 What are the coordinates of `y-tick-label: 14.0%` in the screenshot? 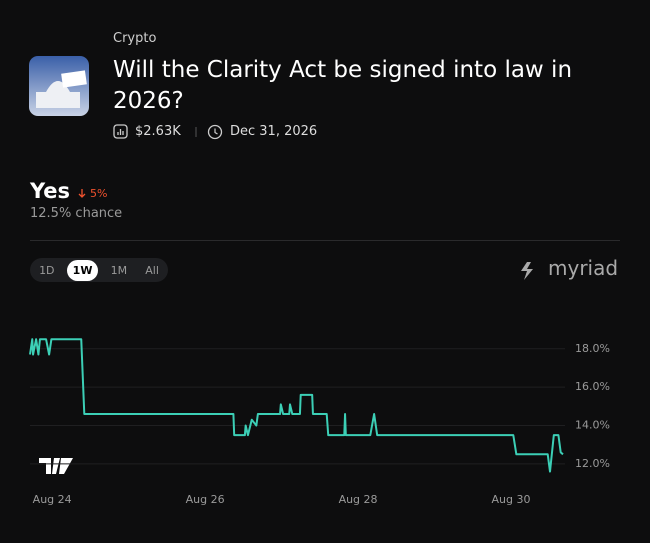 It's located at (592, 425).